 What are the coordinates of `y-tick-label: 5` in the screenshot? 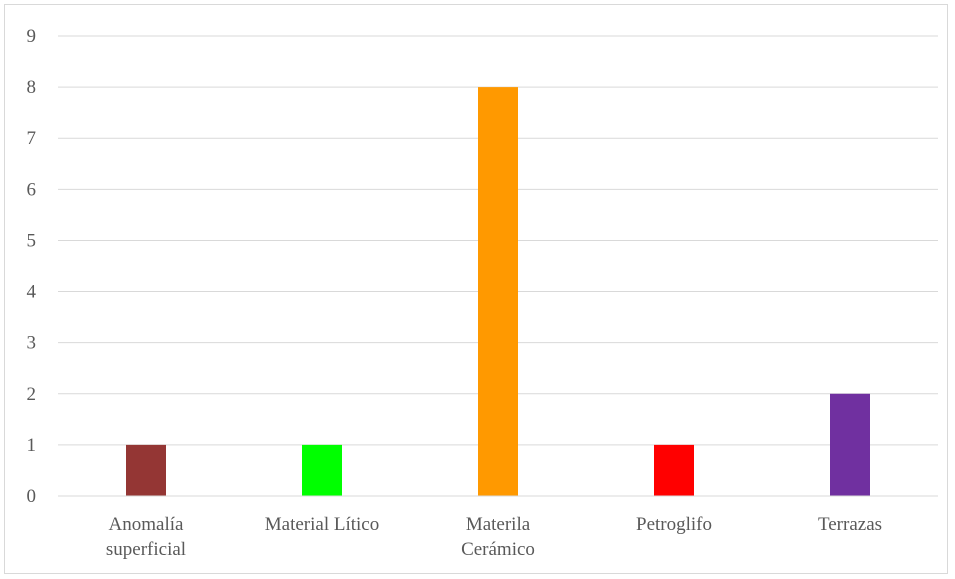 It's located at (32, 240).